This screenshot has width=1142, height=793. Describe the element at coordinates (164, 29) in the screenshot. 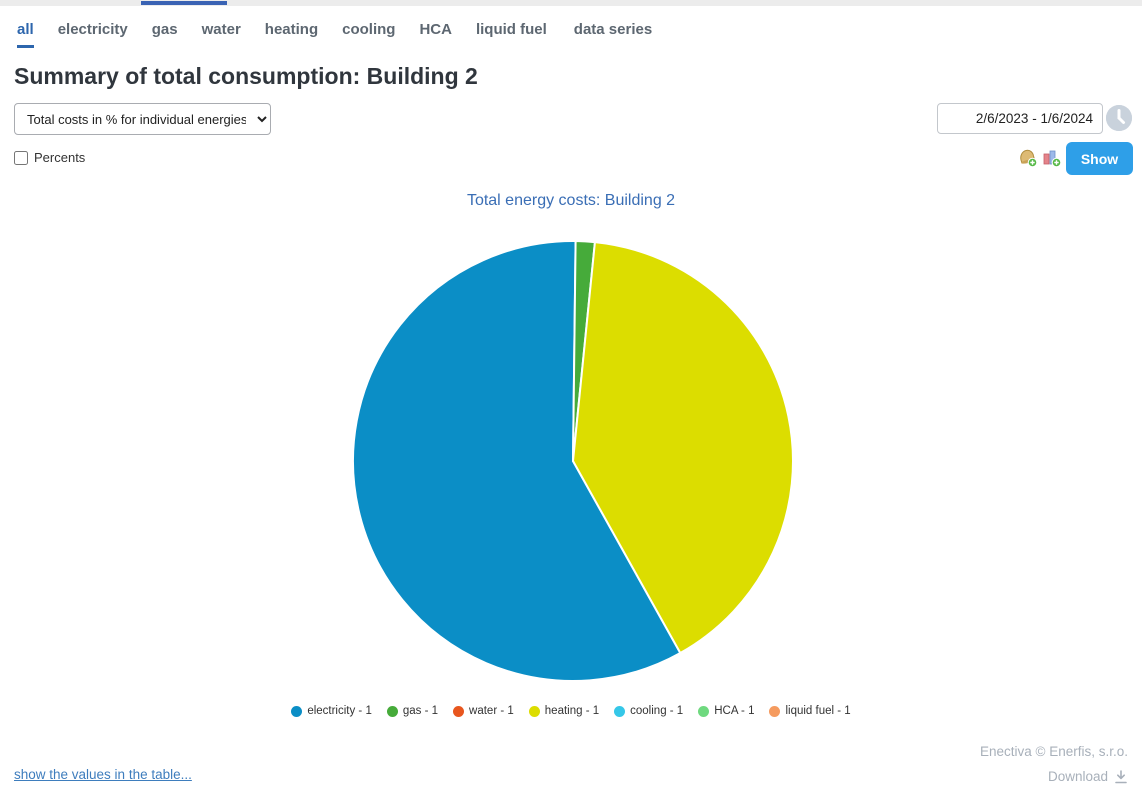

I see `tab-gas: gas` at that location.